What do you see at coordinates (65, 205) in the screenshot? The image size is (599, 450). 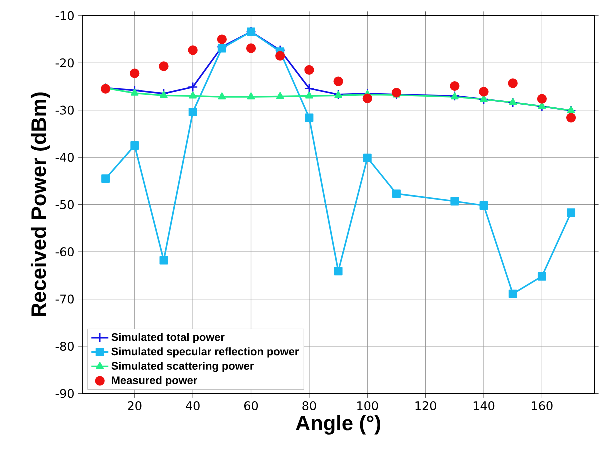 I see `y-tick-label: -50` at bounding box center [65, 205].